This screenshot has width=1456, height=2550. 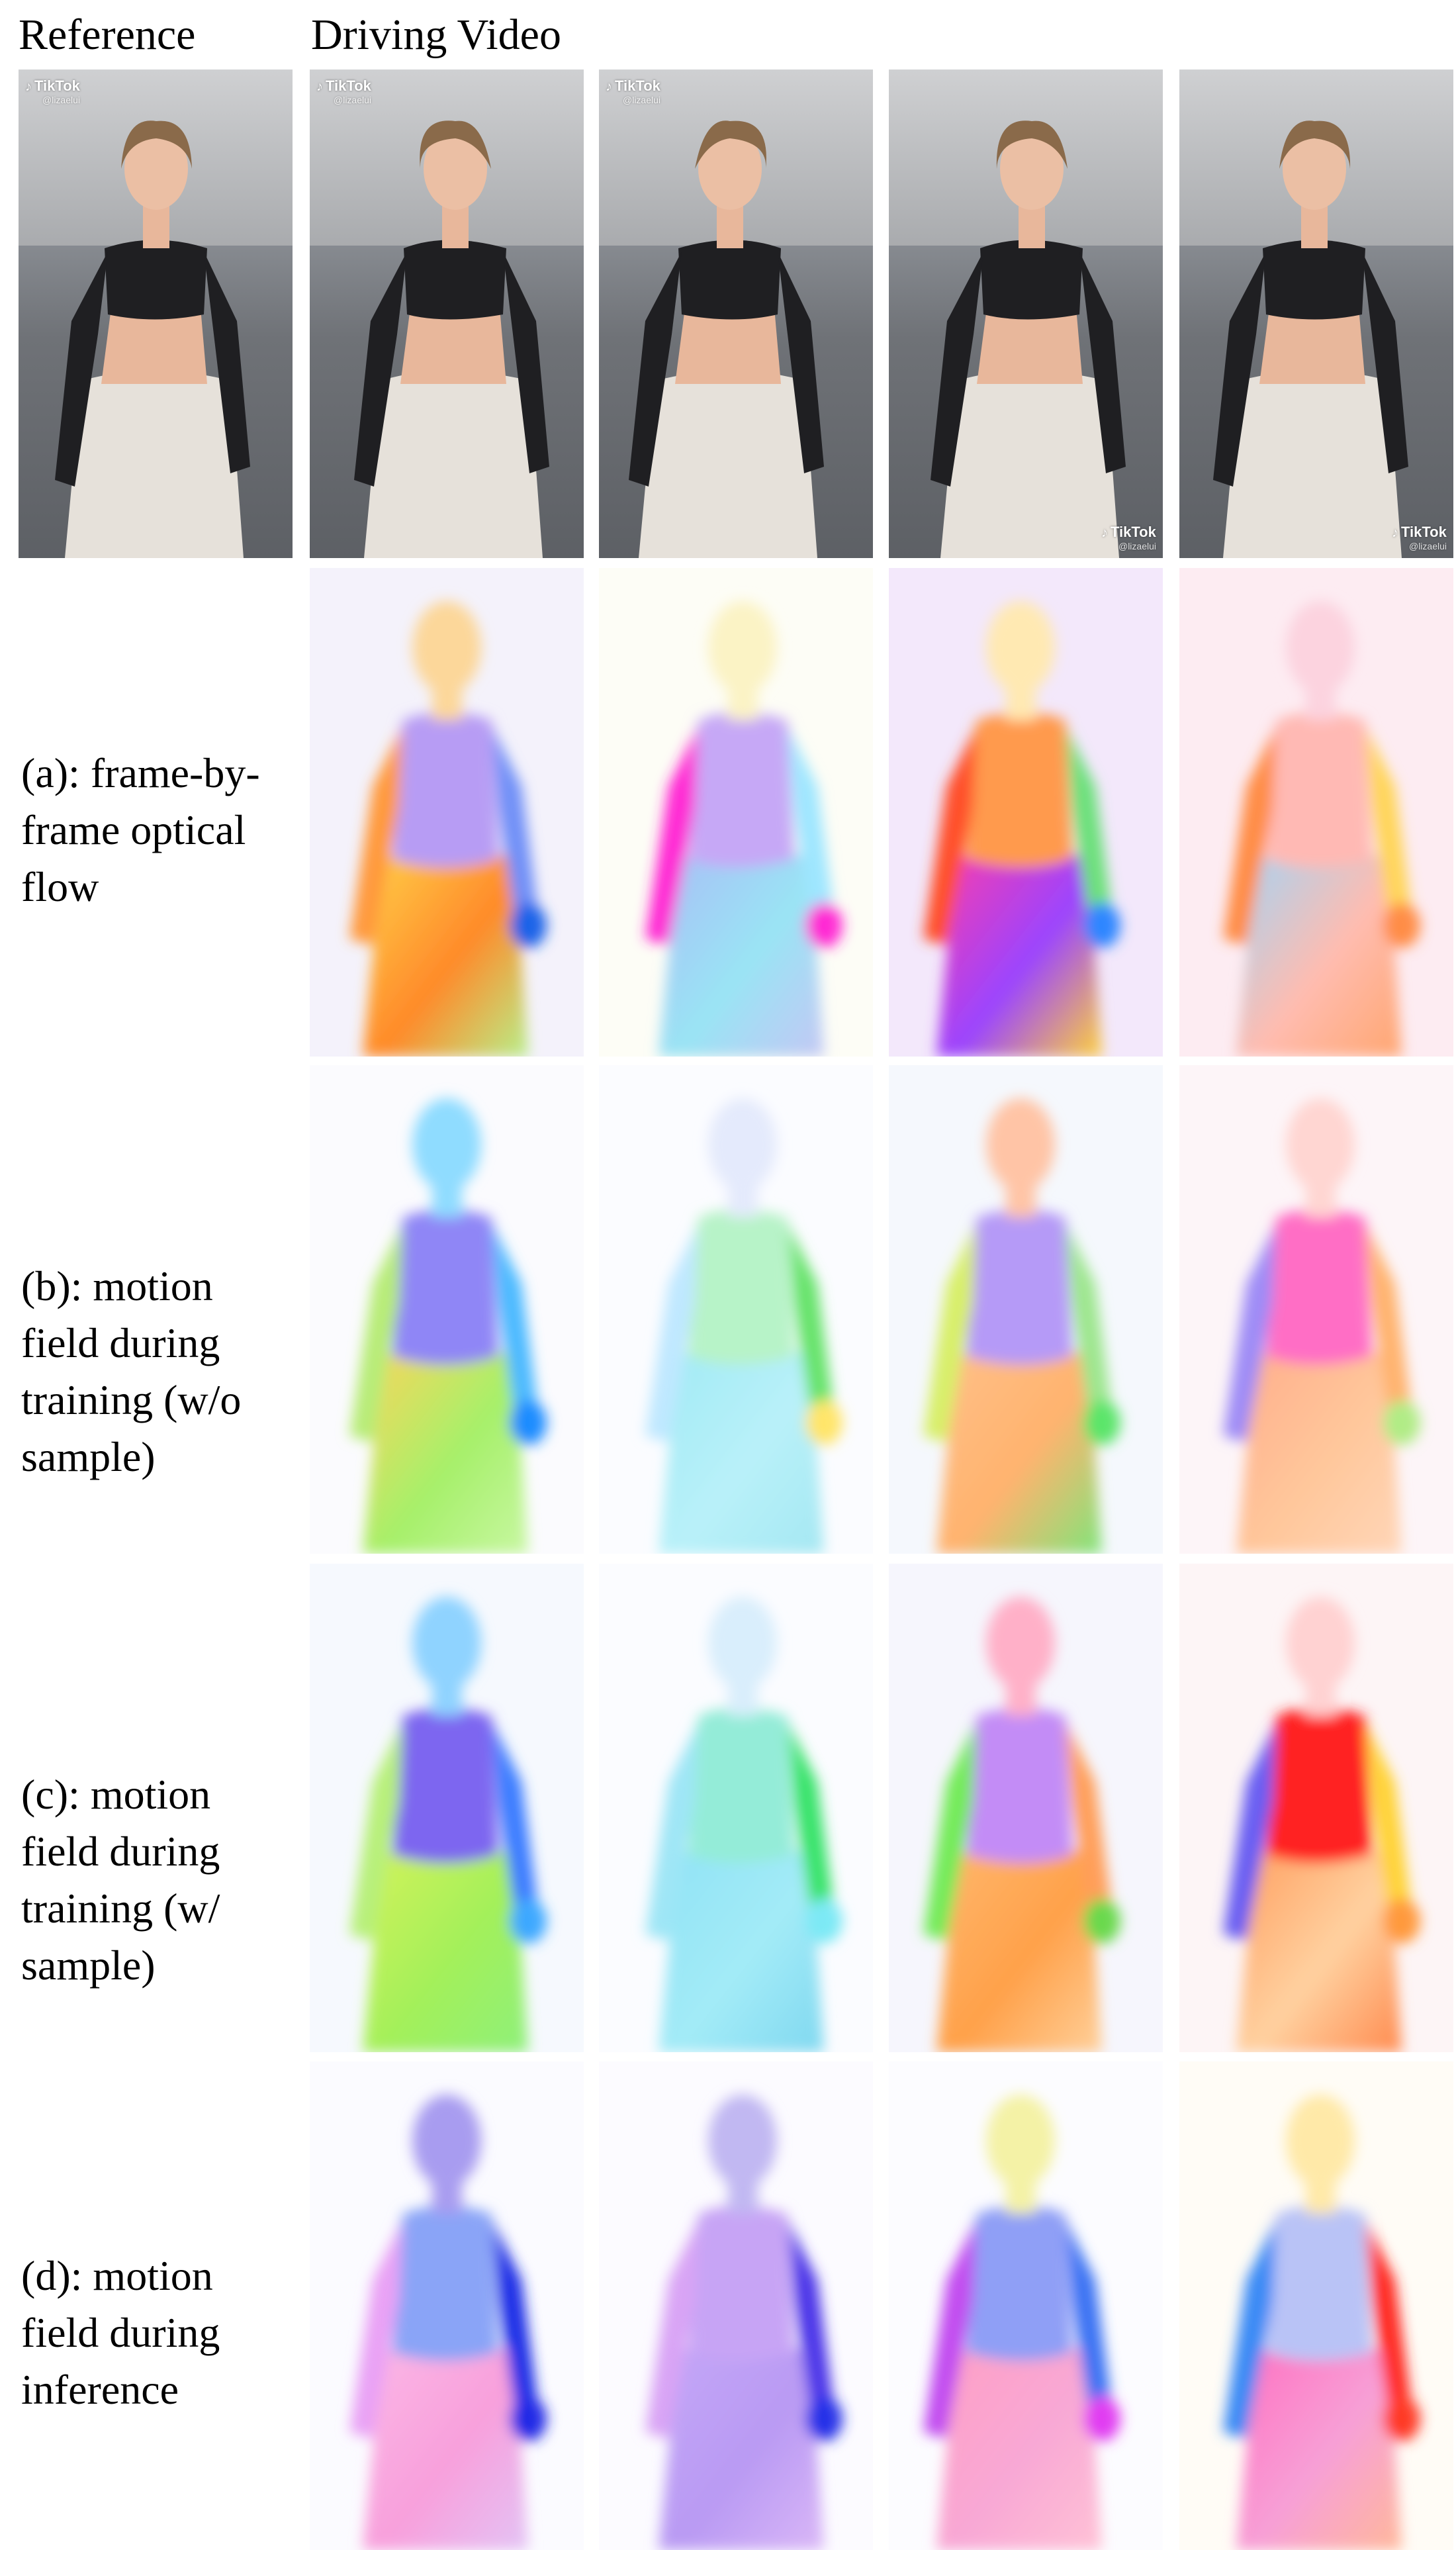 I want to click on row-label-line: flow, so click(x=60, y=886).